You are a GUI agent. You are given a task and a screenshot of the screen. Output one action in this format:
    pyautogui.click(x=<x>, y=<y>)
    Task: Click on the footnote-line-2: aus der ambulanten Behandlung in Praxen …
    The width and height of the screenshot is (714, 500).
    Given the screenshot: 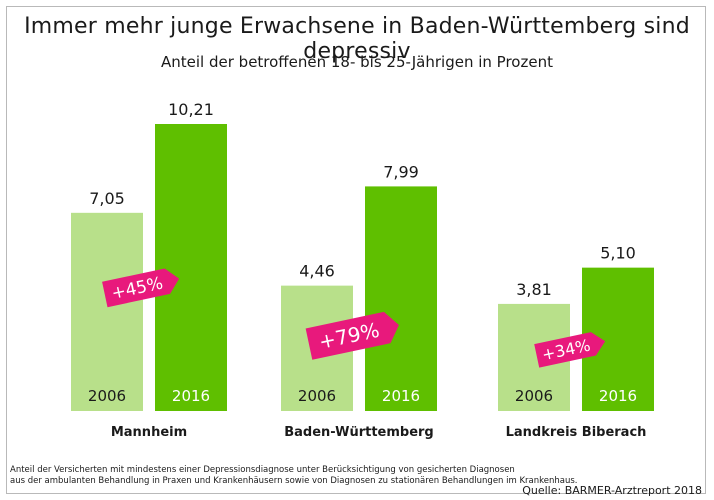 What is the action you would take?
    pyautogui.click(x=294, y=481)
    